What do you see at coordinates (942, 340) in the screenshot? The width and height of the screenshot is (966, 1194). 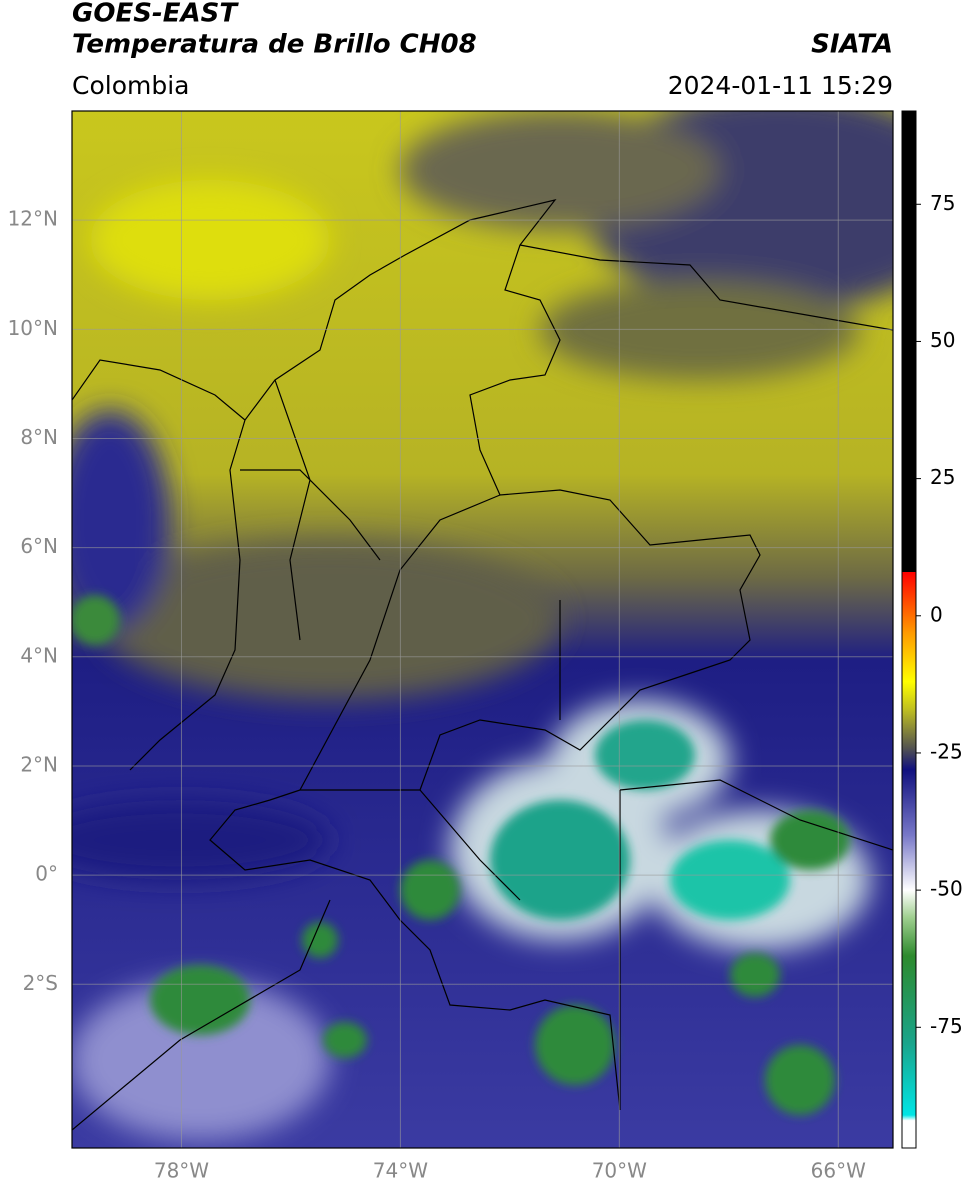 I see `colorbar-tick-label: 50` at bounding box center [942, 340].